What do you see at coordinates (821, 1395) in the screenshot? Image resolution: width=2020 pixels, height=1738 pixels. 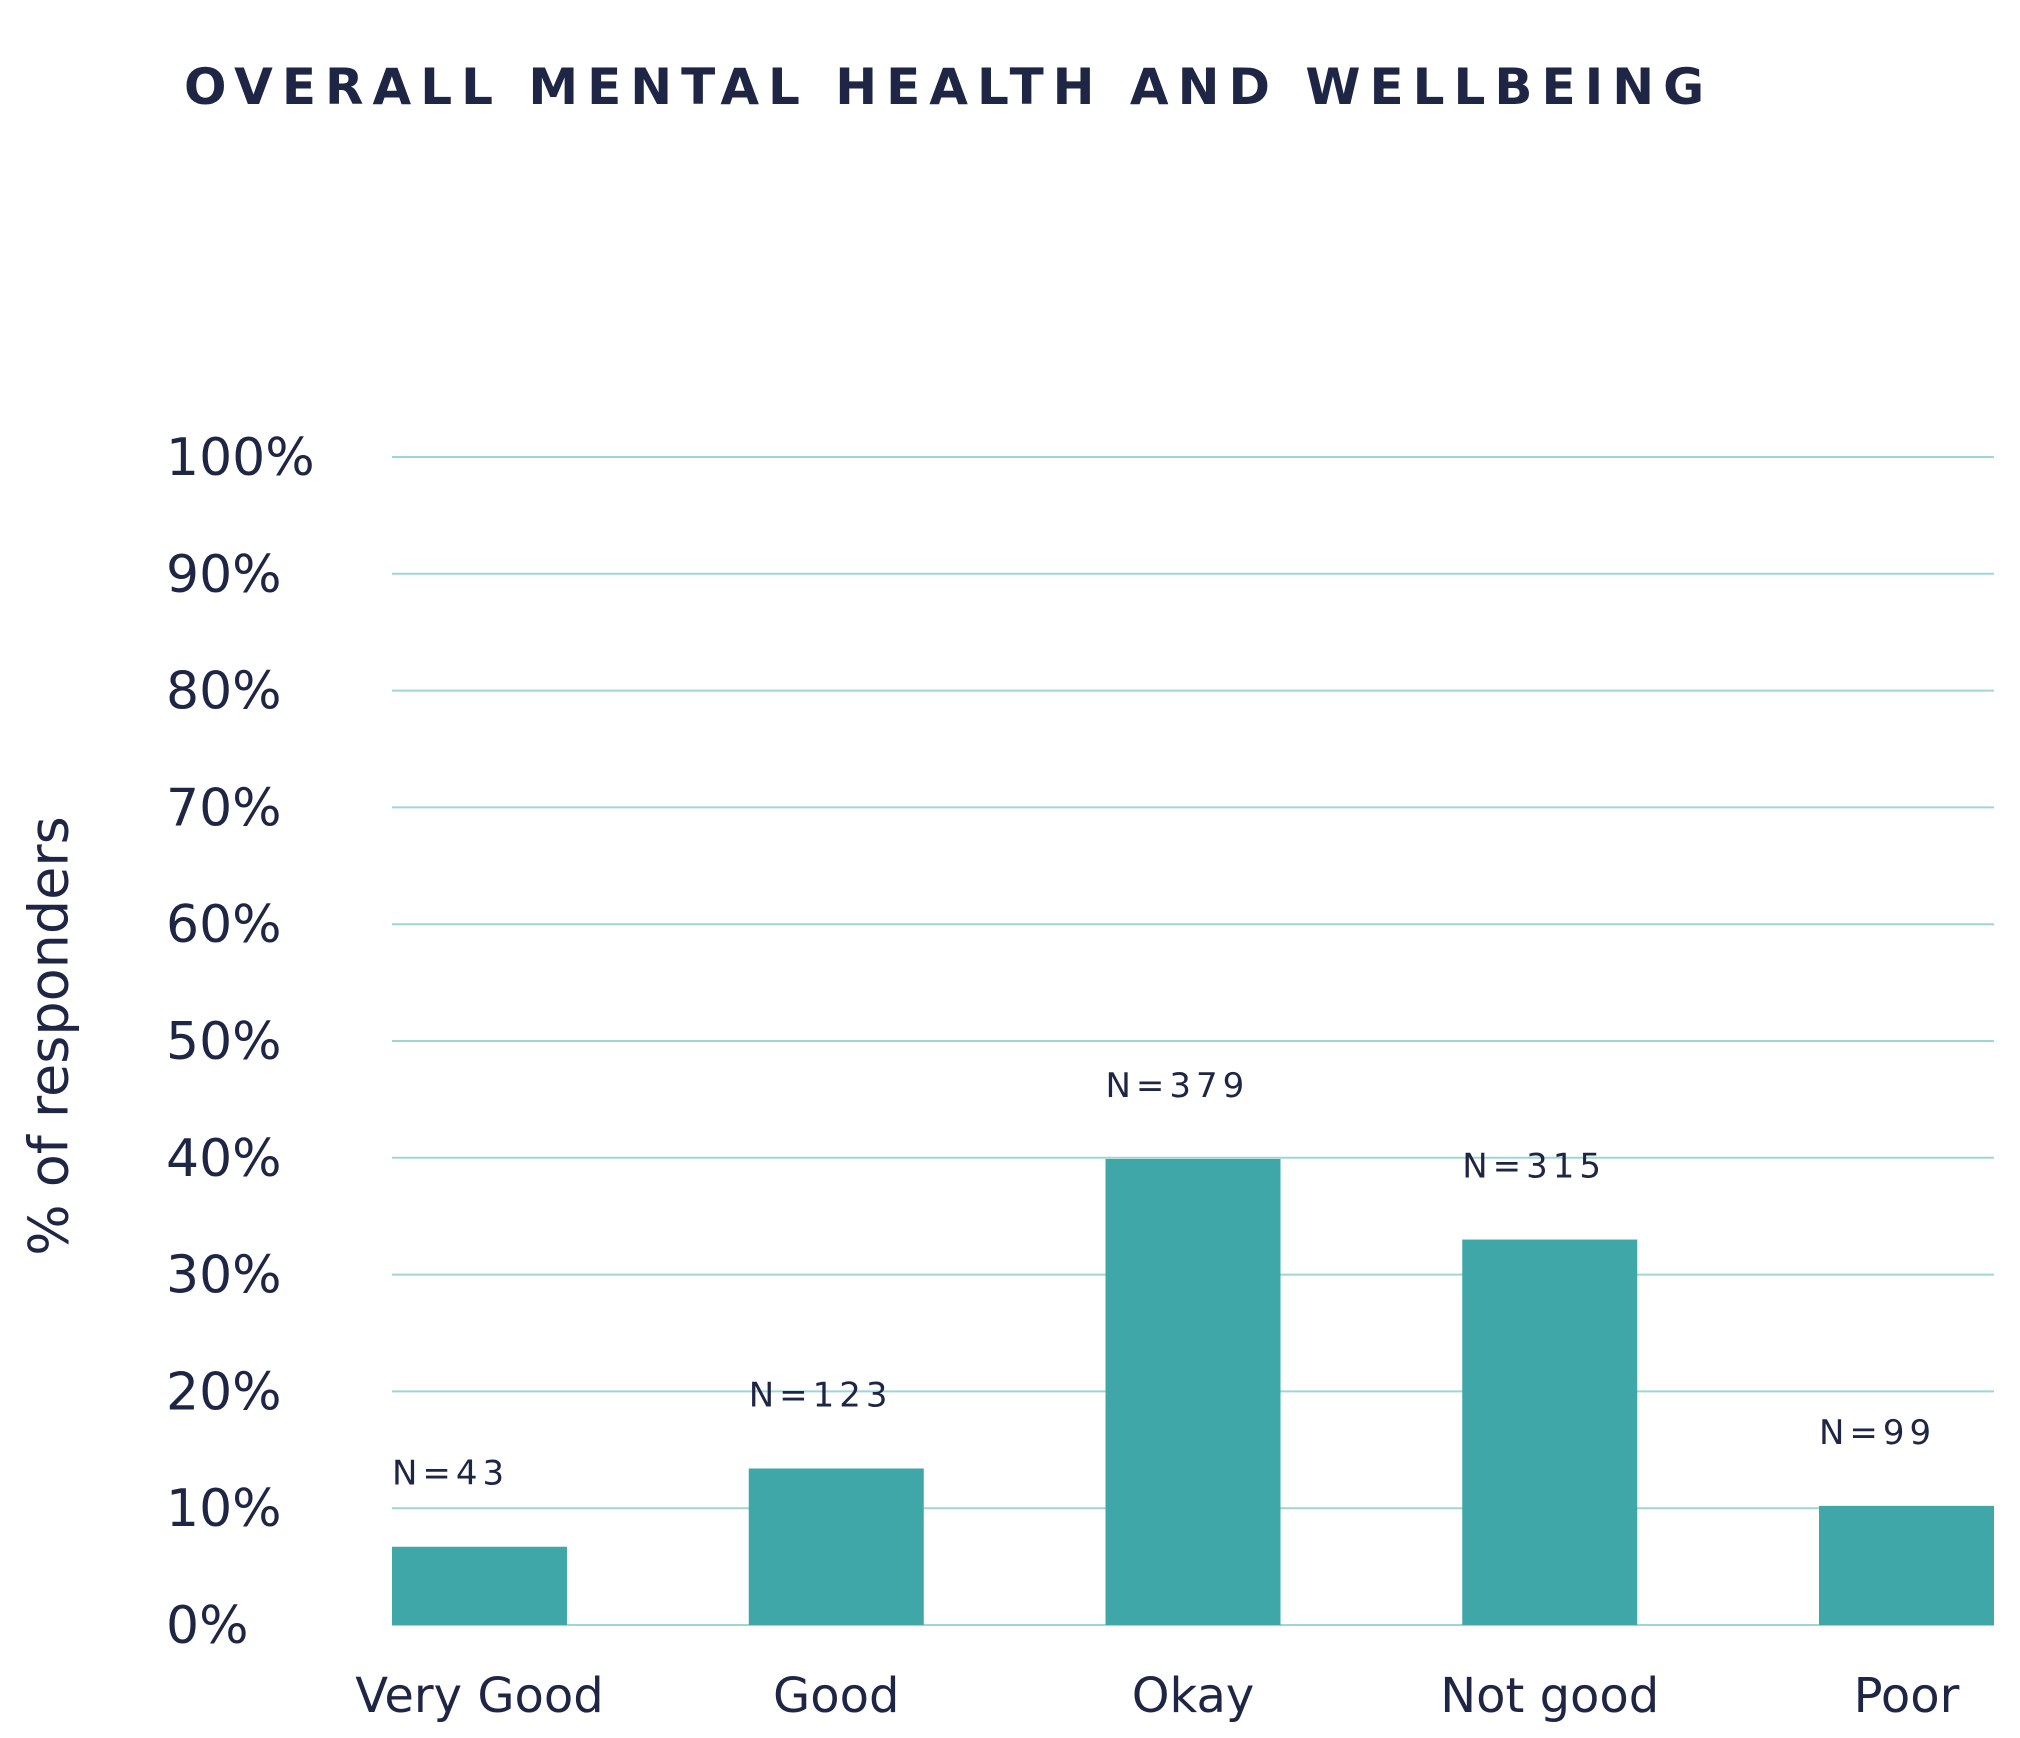 I see `data-label: N=123` at bounding box center [821, 1395].